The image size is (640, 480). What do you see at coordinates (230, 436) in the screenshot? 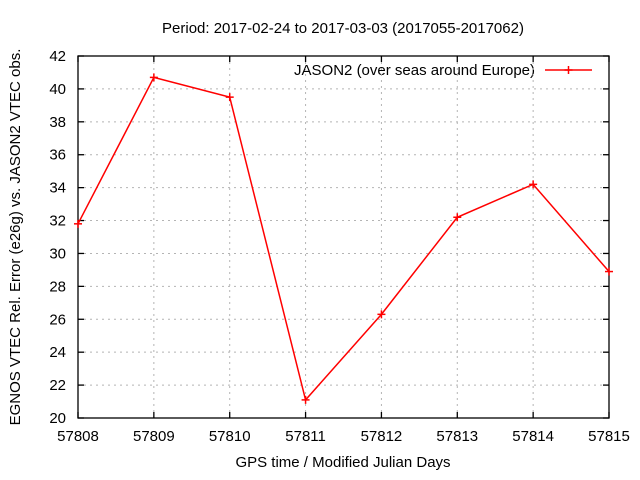
I see `x-tick-label: 57810` at bounding box center [230, 436].